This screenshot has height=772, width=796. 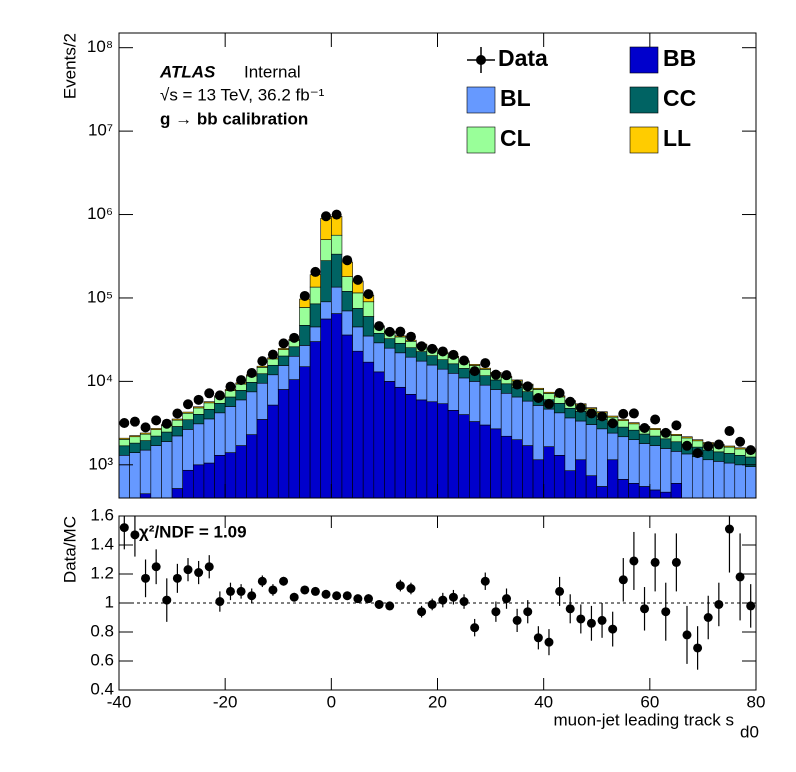 I want to click on x-tick-label: 20, so click(x=437, y=701).